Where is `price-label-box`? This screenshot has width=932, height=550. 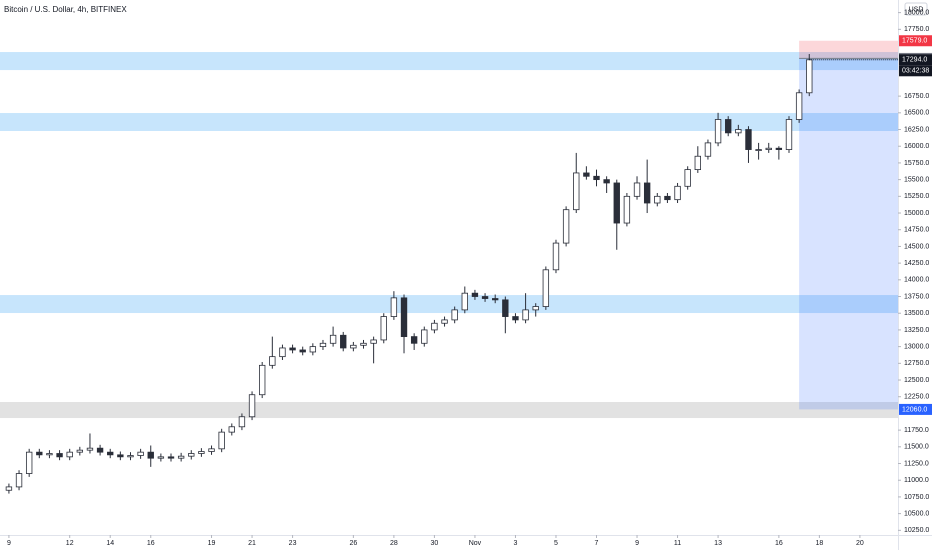 price-label-box is located at coordinates (915, 60).